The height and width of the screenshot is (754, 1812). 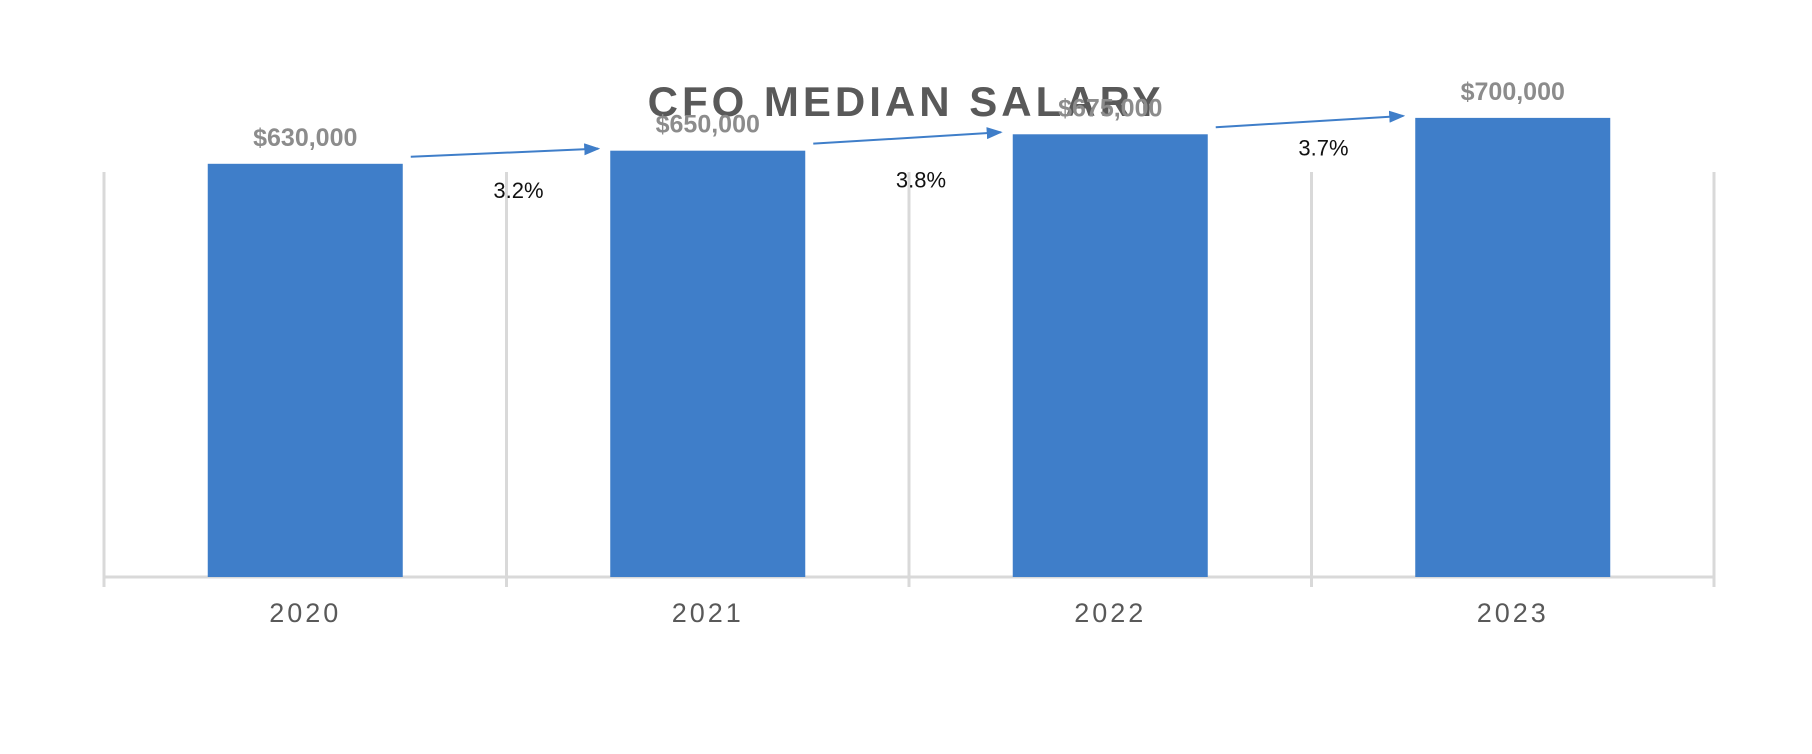 What do you see at coordinates (906, 101) in the screenshot?
I see `chart-title: CFO MEDIAN SALARY` at bounding box center [906, 101].